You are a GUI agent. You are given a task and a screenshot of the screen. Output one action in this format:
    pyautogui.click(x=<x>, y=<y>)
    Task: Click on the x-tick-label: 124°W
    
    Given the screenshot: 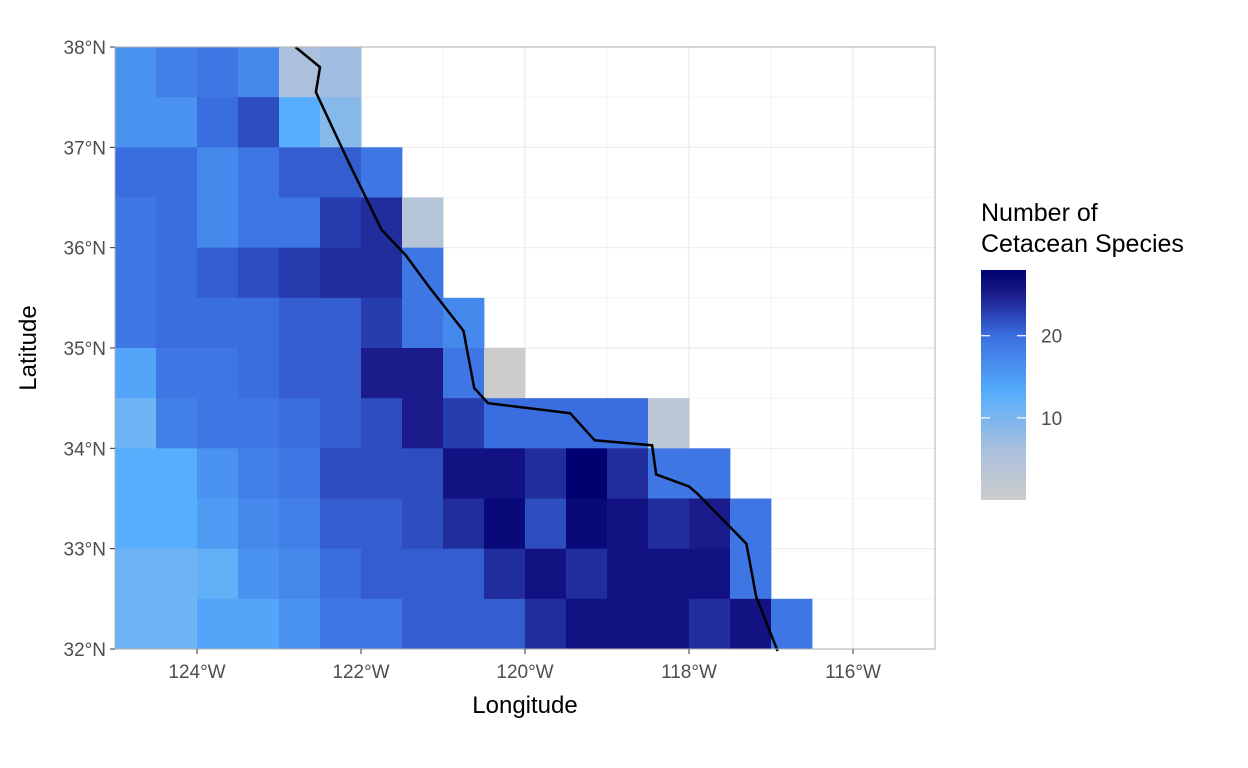 What is the action you would take?
    pyautogui.click(x=196, y=672)
    